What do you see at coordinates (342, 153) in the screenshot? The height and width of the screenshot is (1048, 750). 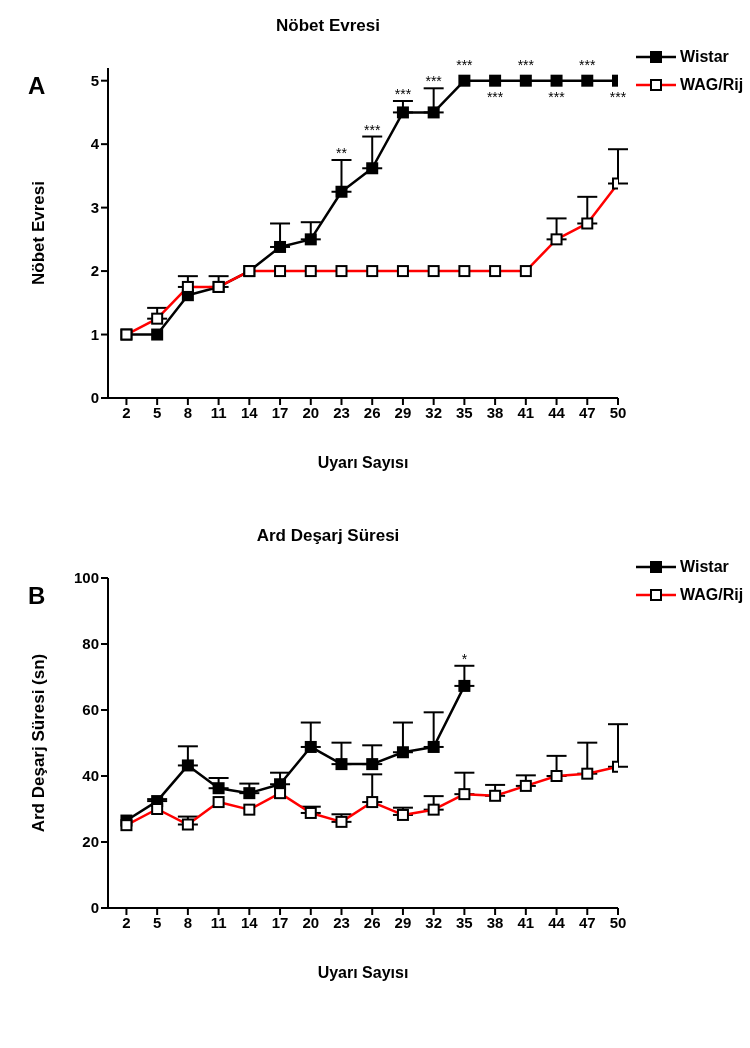 I see `annotation: **` at bounding box center [342, 153].